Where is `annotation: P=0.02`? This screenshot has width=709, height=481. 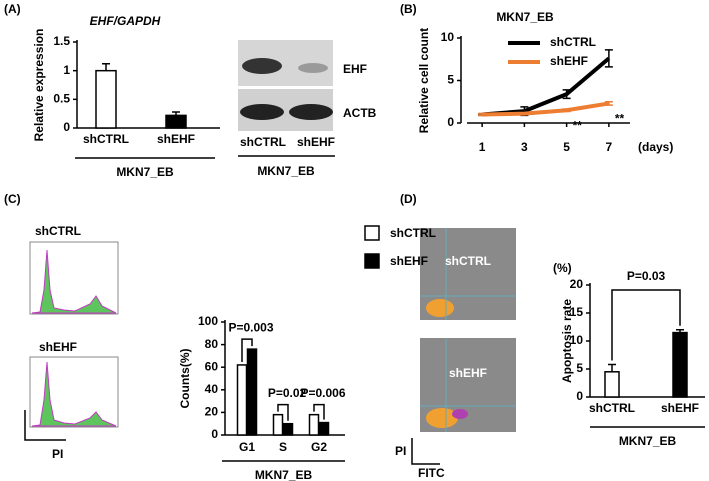
annotation: P=0.02 is located at coordinates (287, 393).